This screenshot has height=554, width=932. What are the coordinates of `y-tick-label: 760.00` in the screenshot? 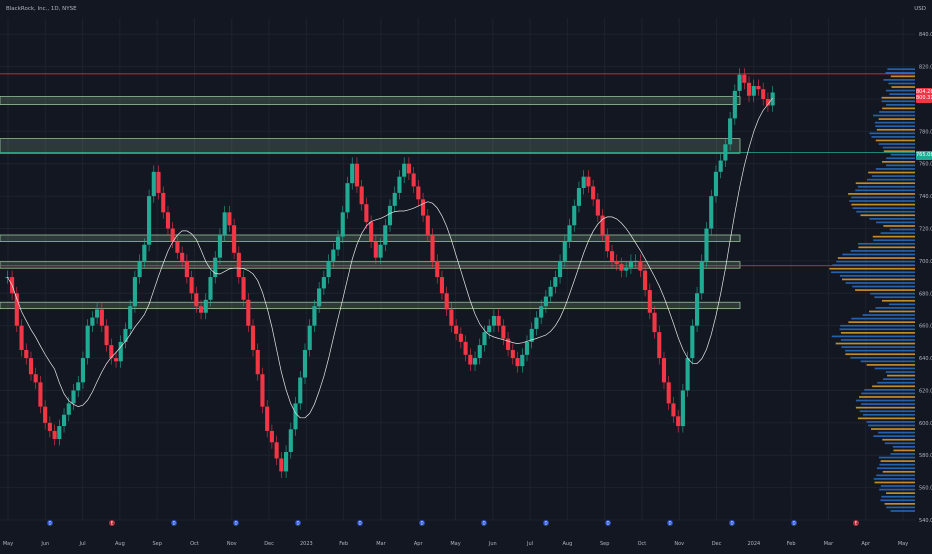 It's located at (925, 165).